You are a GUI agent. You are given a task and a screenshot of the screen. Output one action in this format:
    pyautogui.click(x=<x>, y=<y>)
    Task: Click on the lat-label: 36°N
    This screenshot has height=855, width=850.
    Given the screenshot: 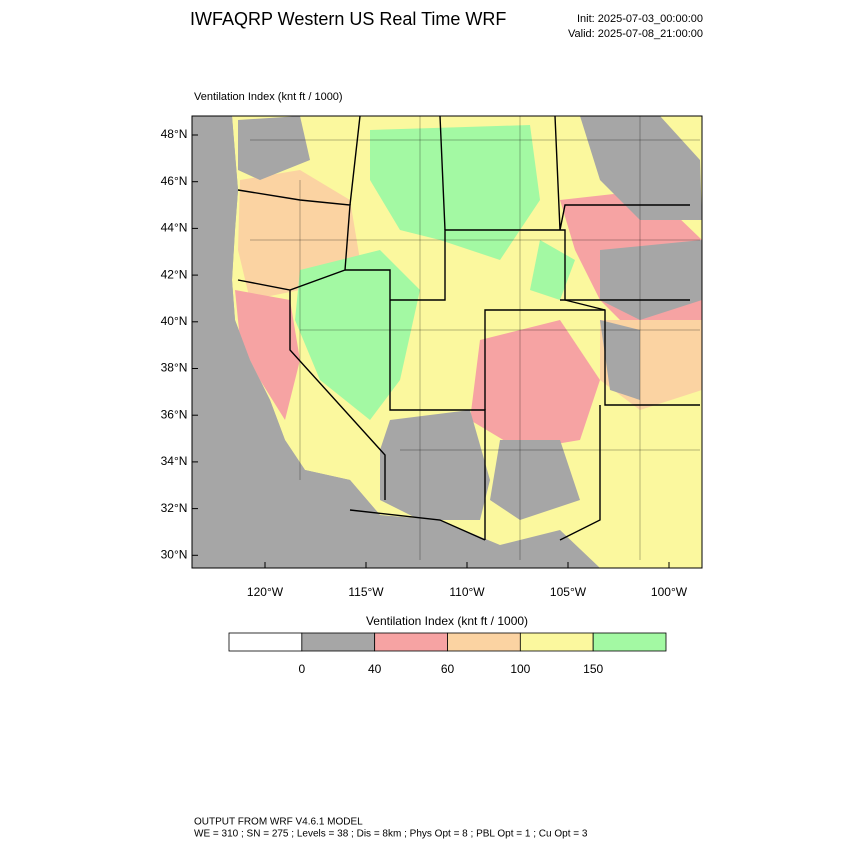 What is the action you would take?
    pyautogui.click(x=174, y=414)
    